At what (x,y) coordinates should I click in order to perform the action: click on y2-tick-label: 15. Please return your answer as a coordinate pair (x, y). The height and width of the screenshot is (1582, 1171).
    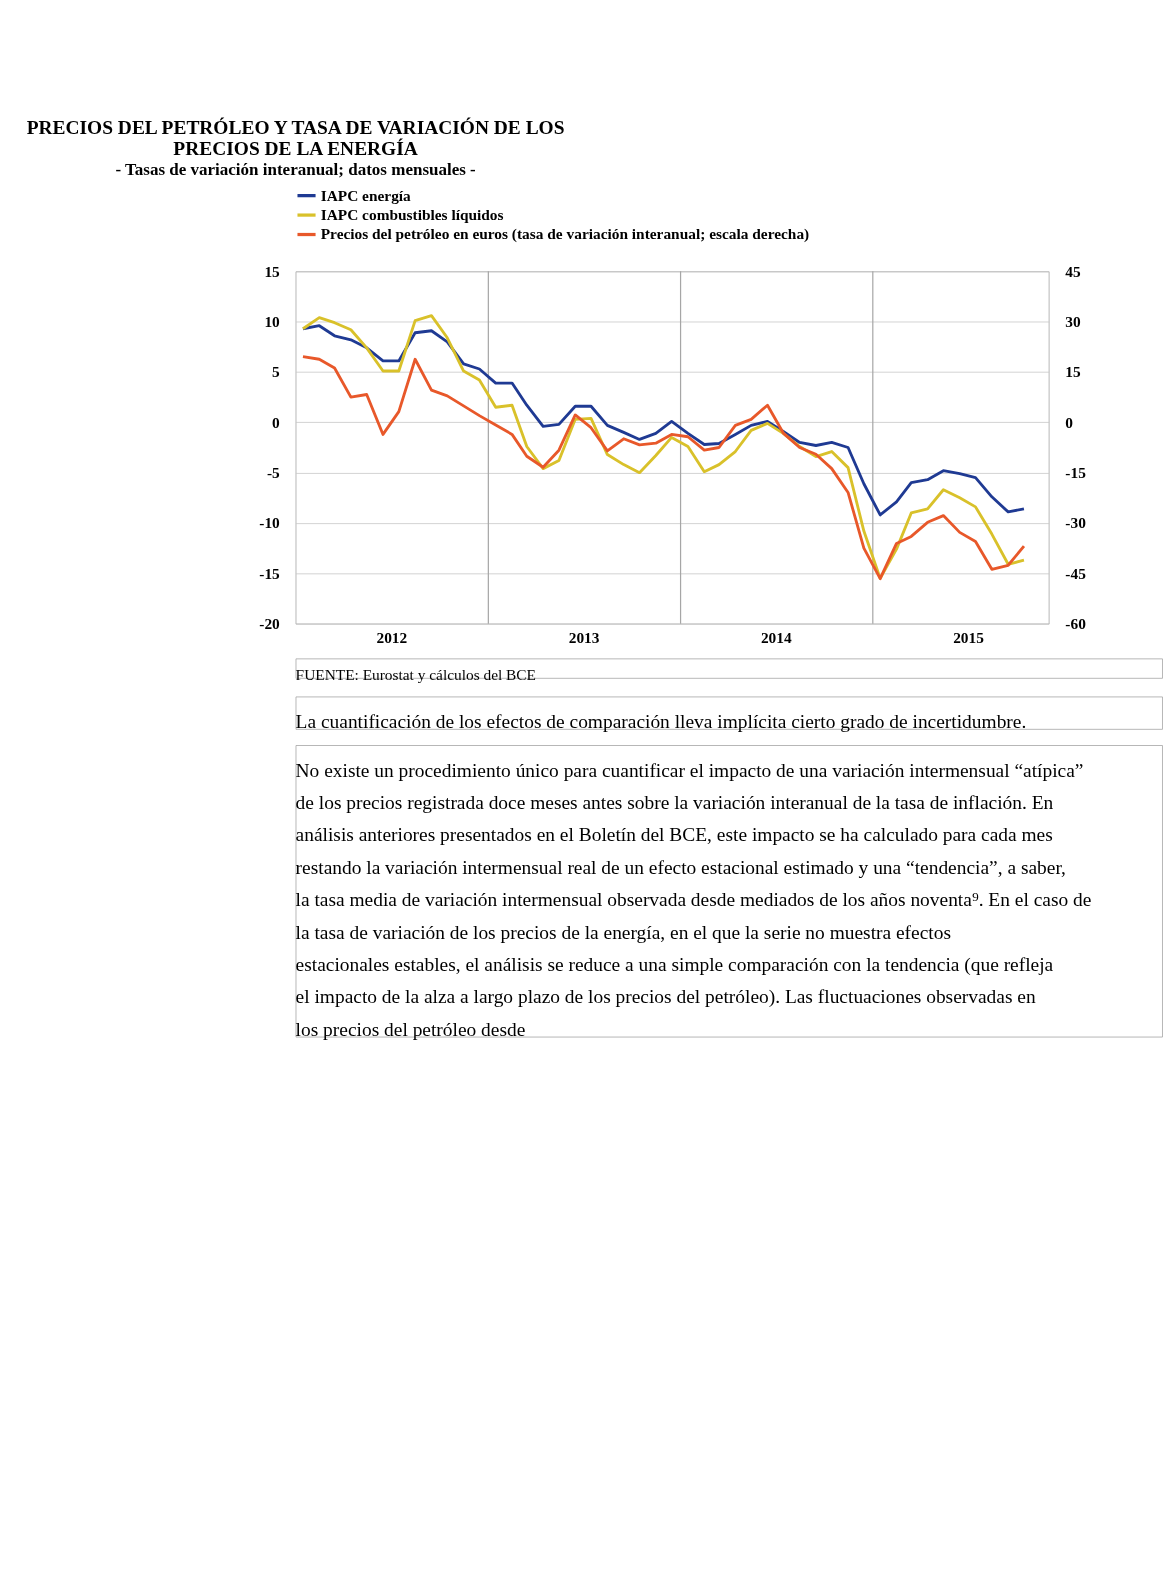
    Looking at the image, I should click on (1073, 372).